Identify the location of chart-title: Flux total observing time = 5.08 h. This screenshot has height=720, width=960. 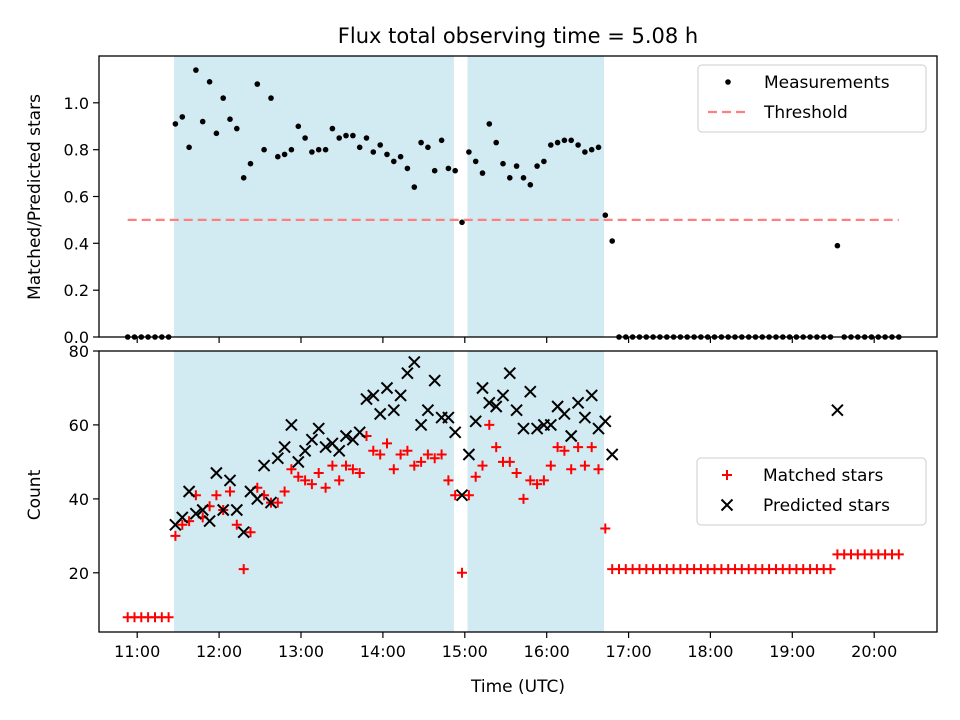
(518, 36).